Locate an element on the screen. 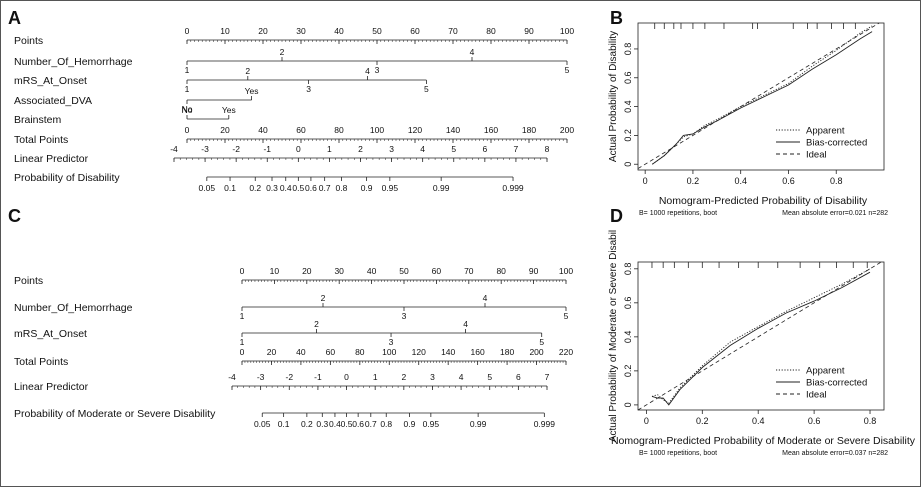  x-tick-label: 0.4 is located at coordinates (758, 421).